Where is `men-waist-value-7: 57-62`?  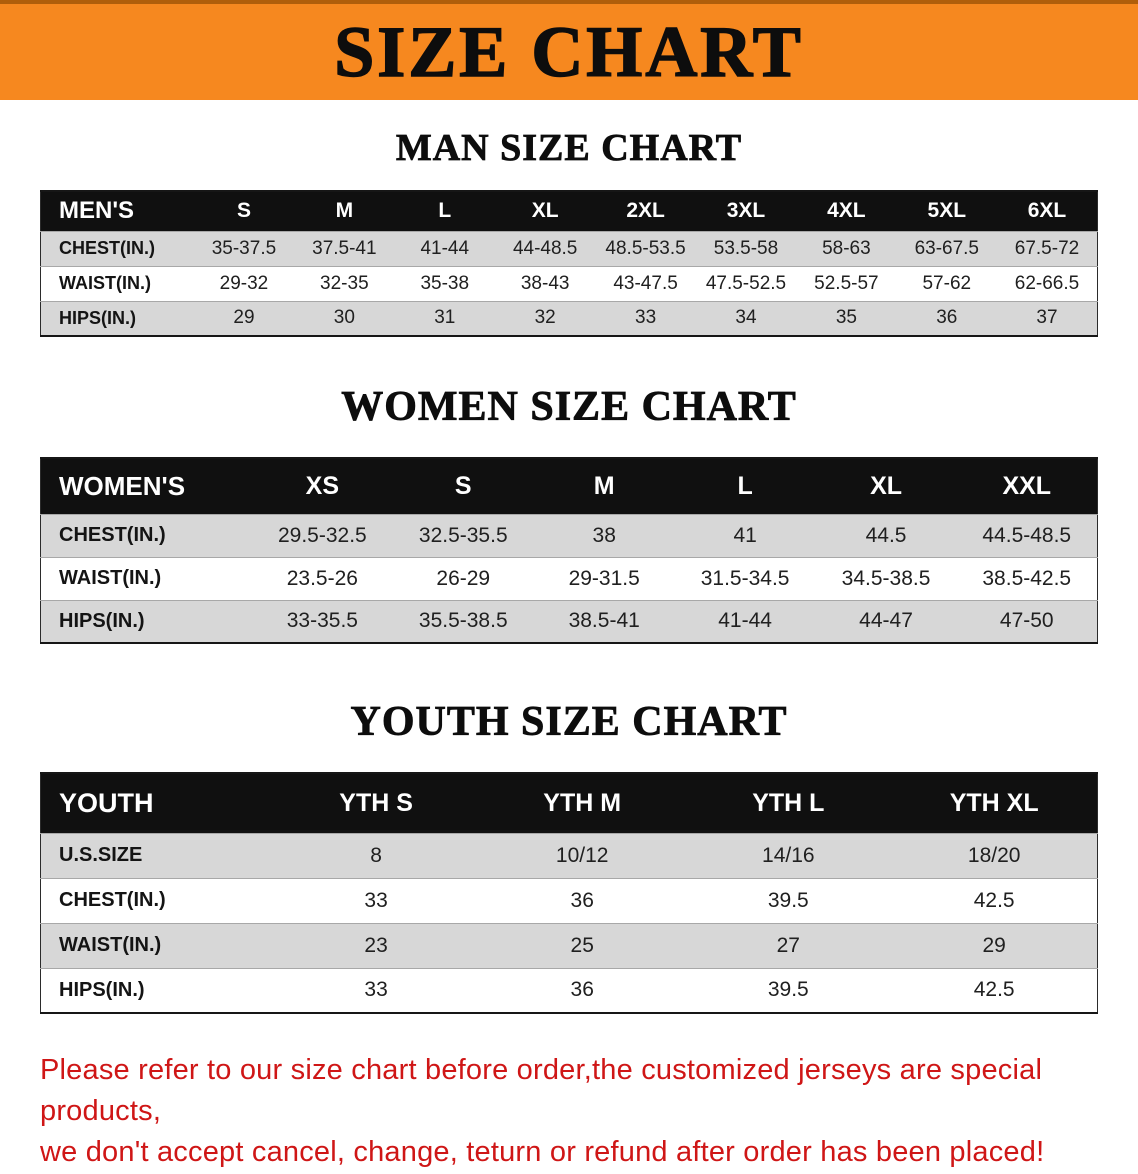
men-waist-value-7: 57-62 is located at coordinates (947, 283).